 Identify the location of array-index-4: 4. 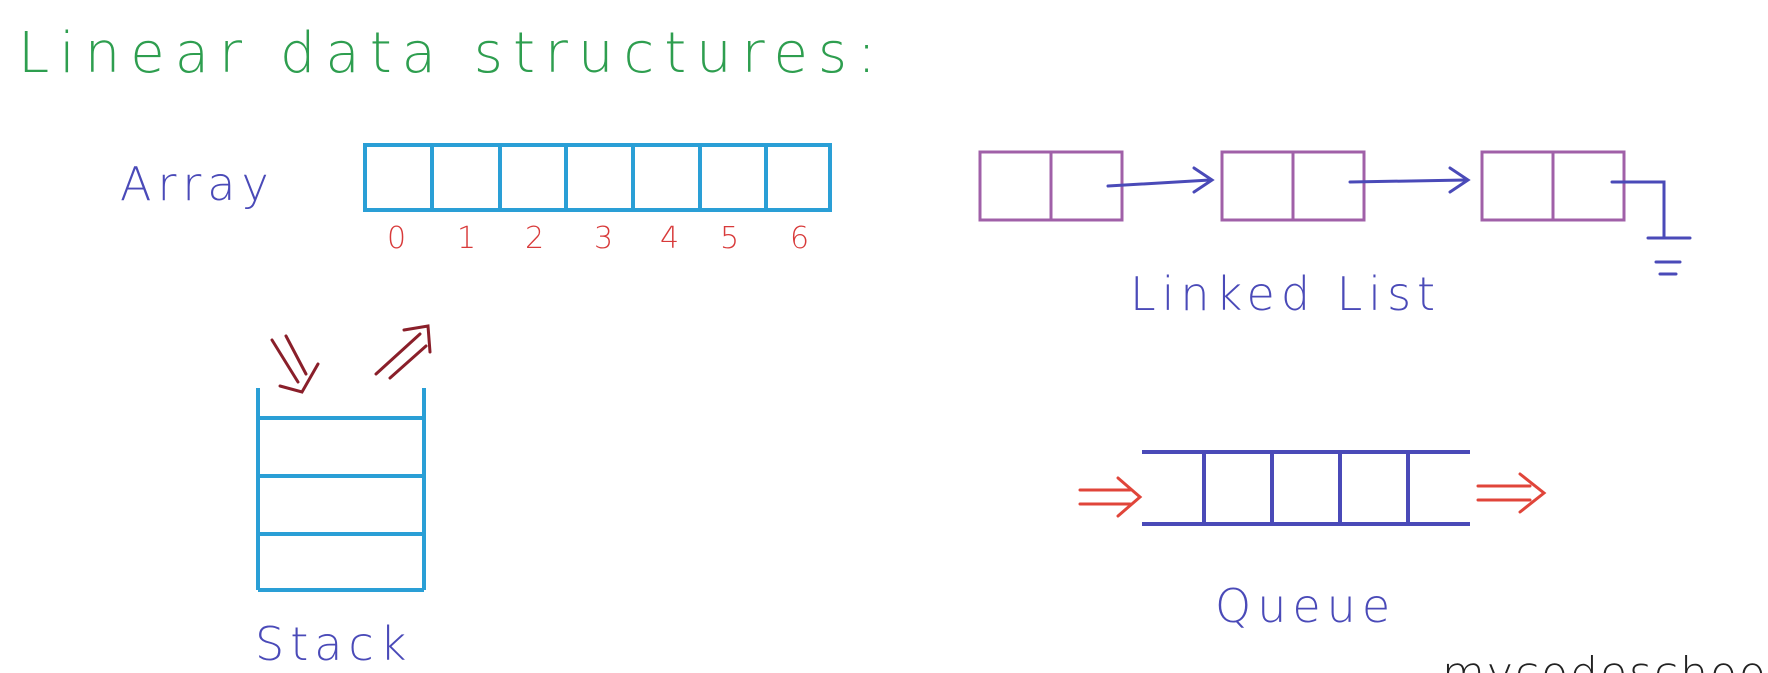
(669, 238).